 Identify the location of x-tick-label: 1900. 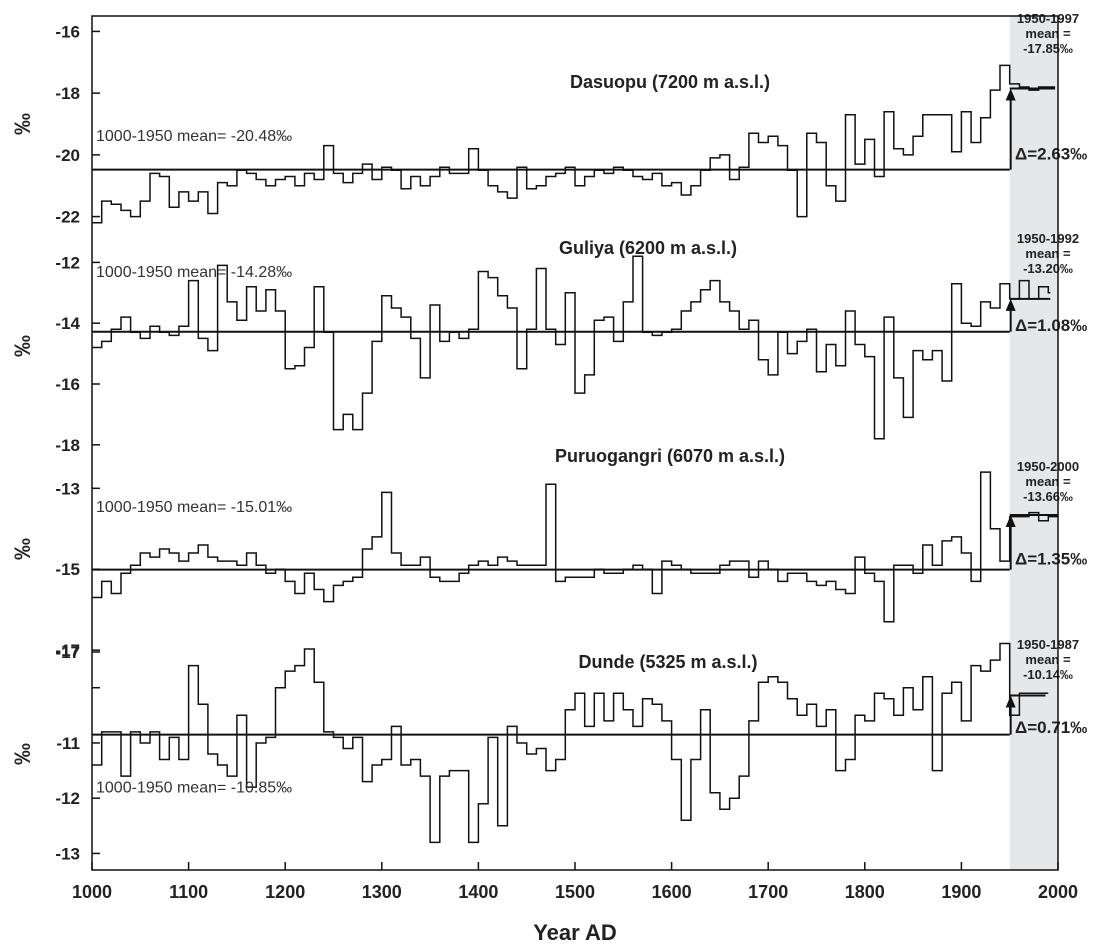
(961, 892).